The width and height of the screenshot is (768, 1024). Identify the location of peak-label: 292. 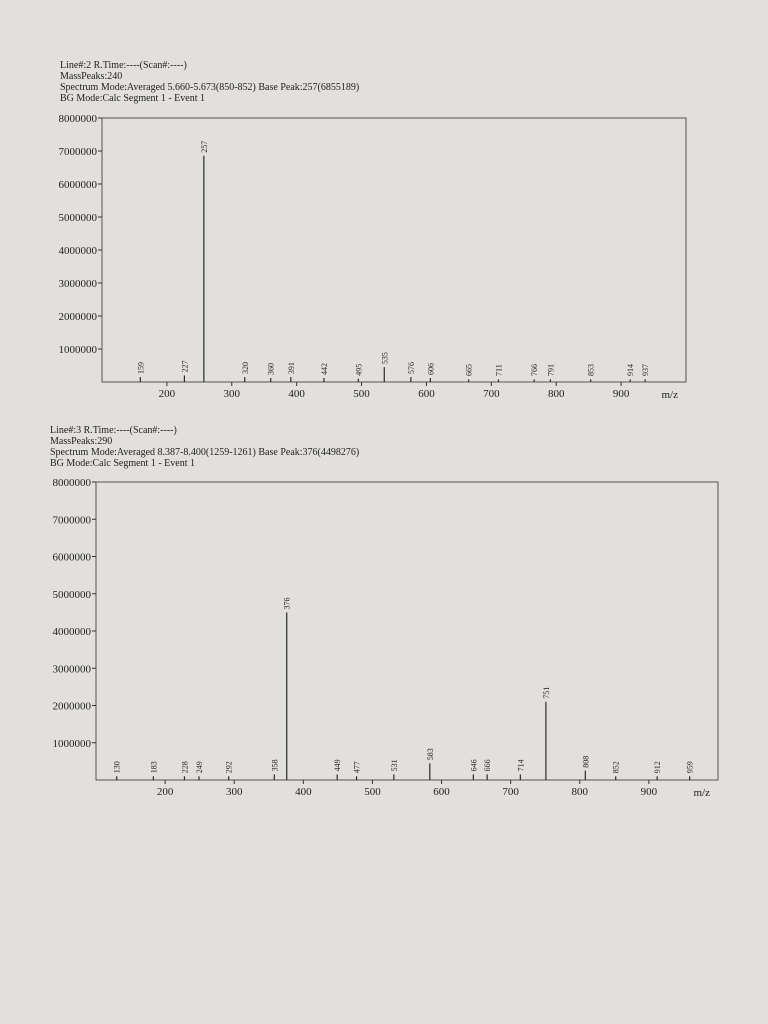
(229, 767).